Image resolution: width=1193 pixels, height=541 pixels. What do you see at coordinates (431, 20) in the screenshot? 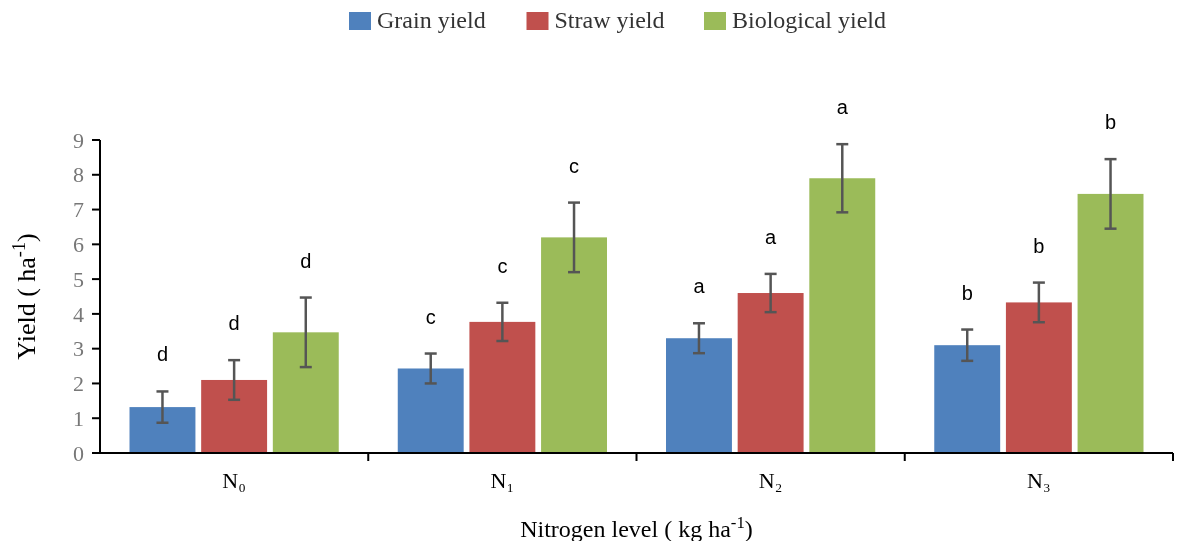
I see `legend-label: Grain yield` at bounding box center [431, 20].